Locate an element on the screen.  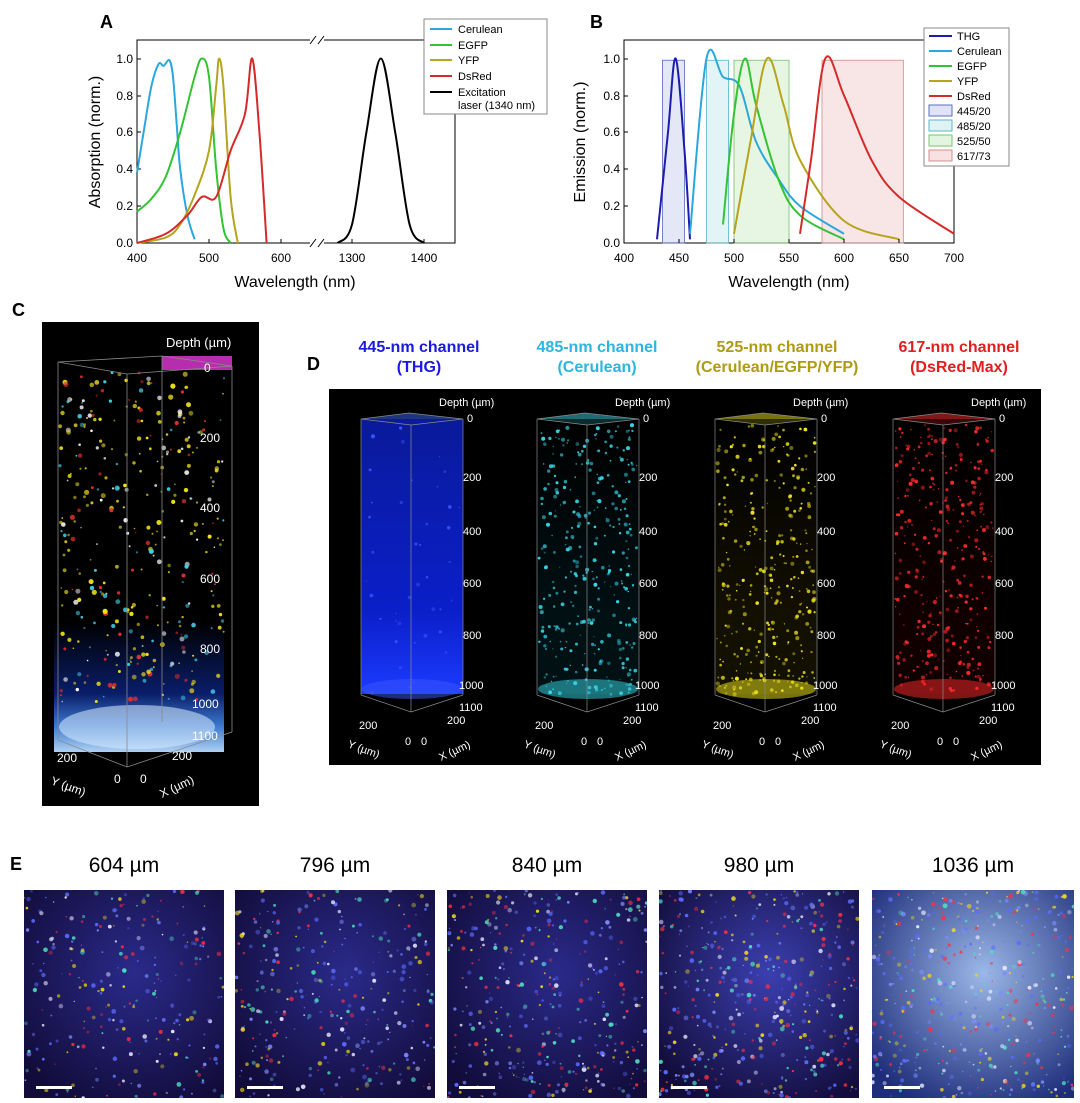
legend-label: laser (1340 nm) is located at coordinates (496, 106).